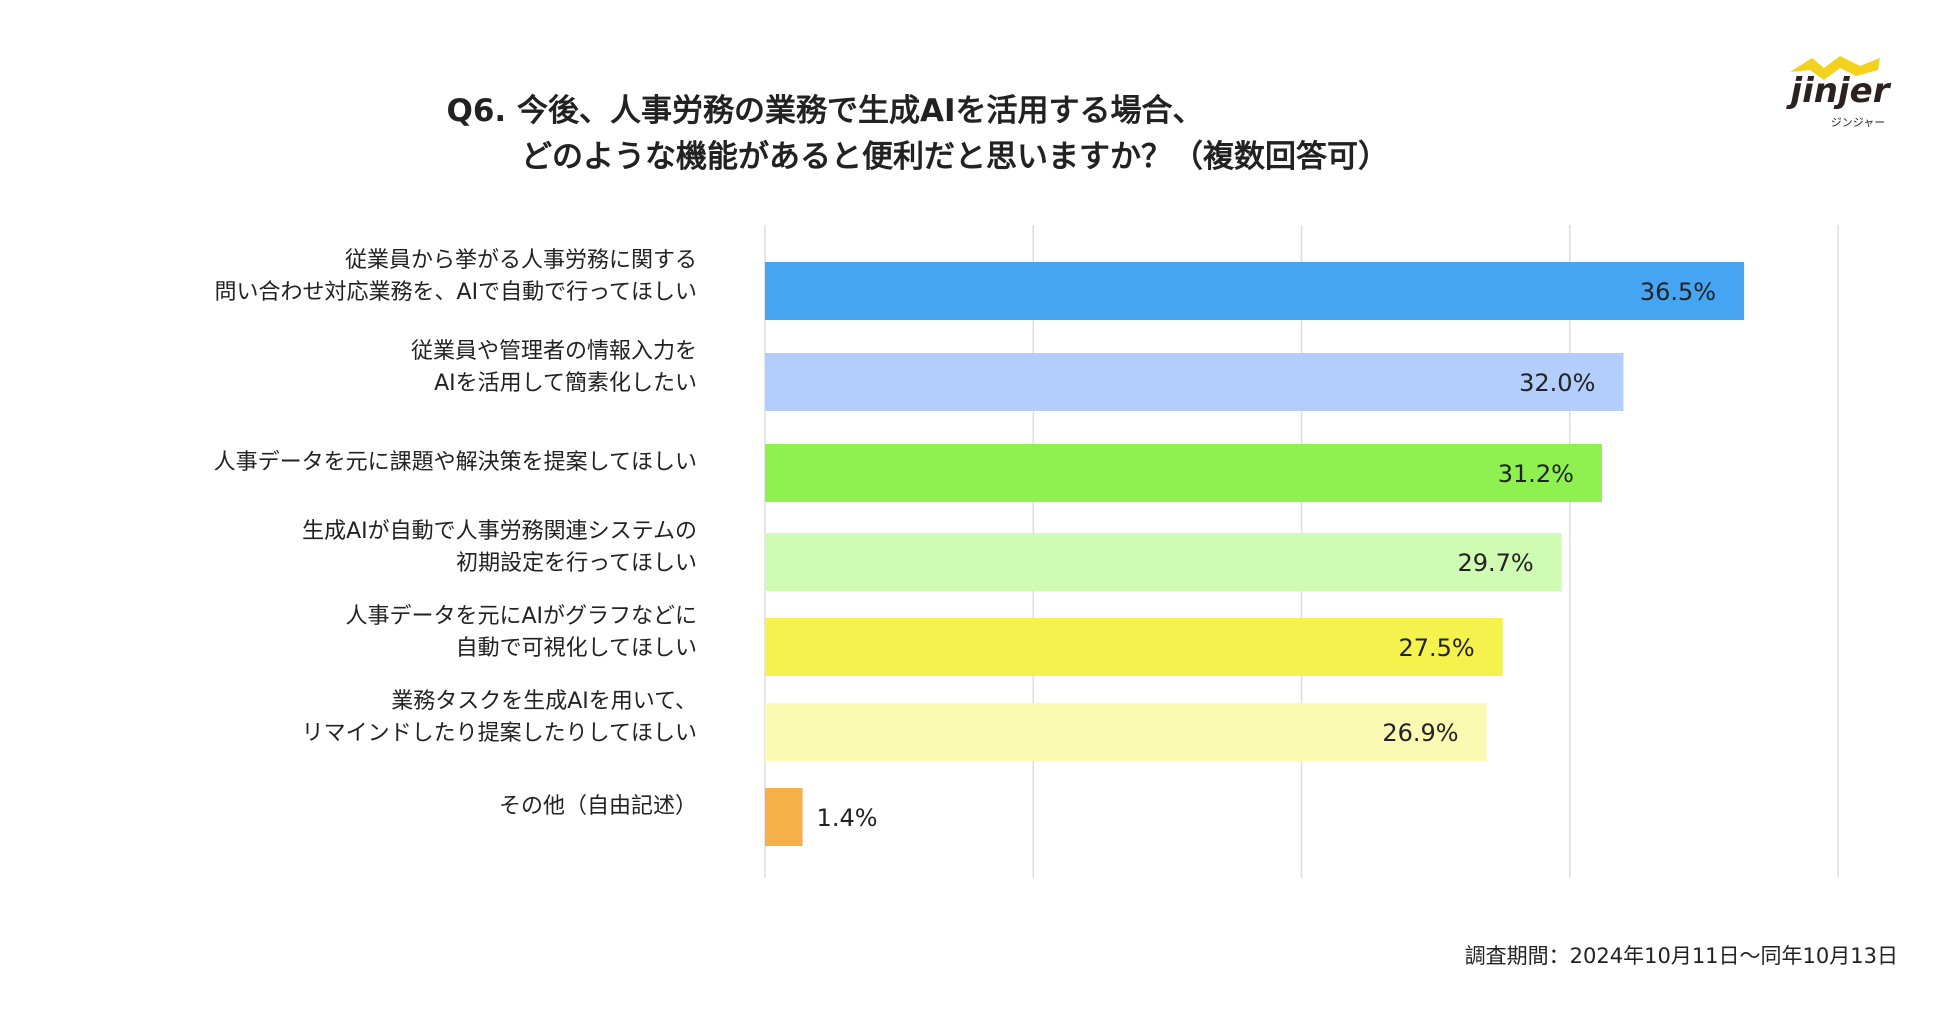 This screenshot has width=1950, height=1024. I want to click on jinjer-logo: jinjer ジンジャー, so click(1839, 92).